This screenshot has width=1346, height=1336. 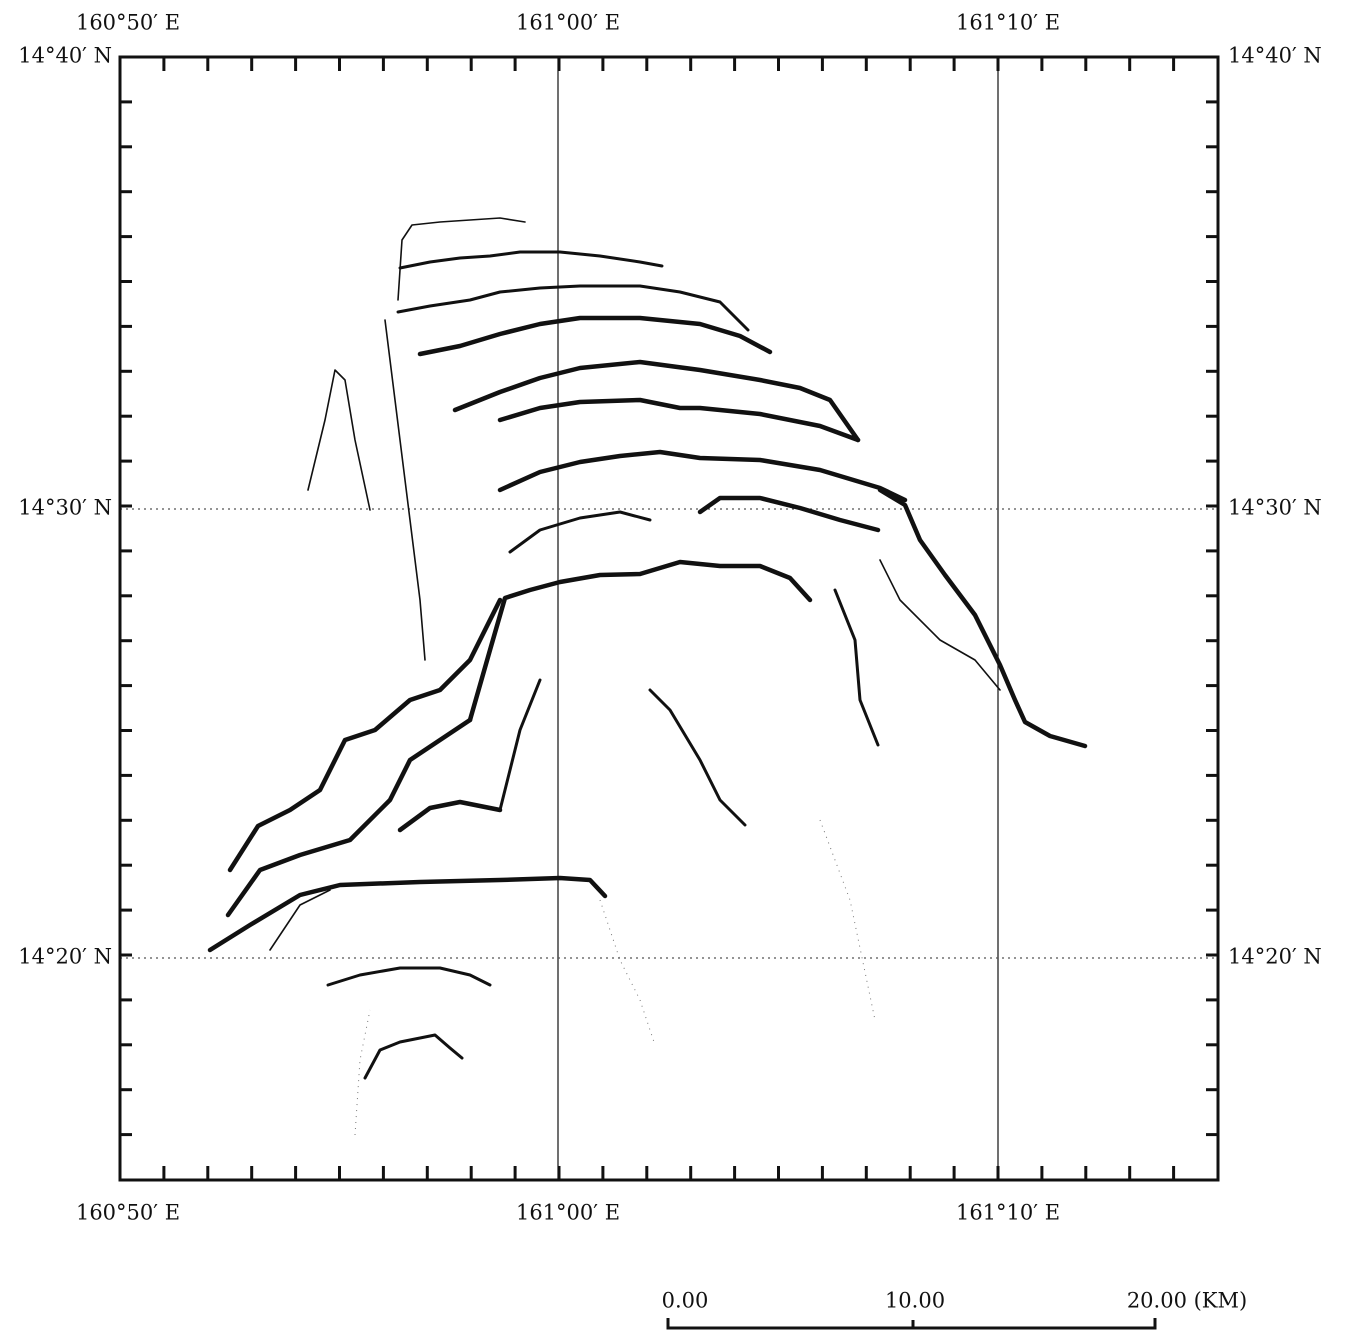 I want to click on bottom-label: 161°10′ E, so click(x=1008, y=1213).